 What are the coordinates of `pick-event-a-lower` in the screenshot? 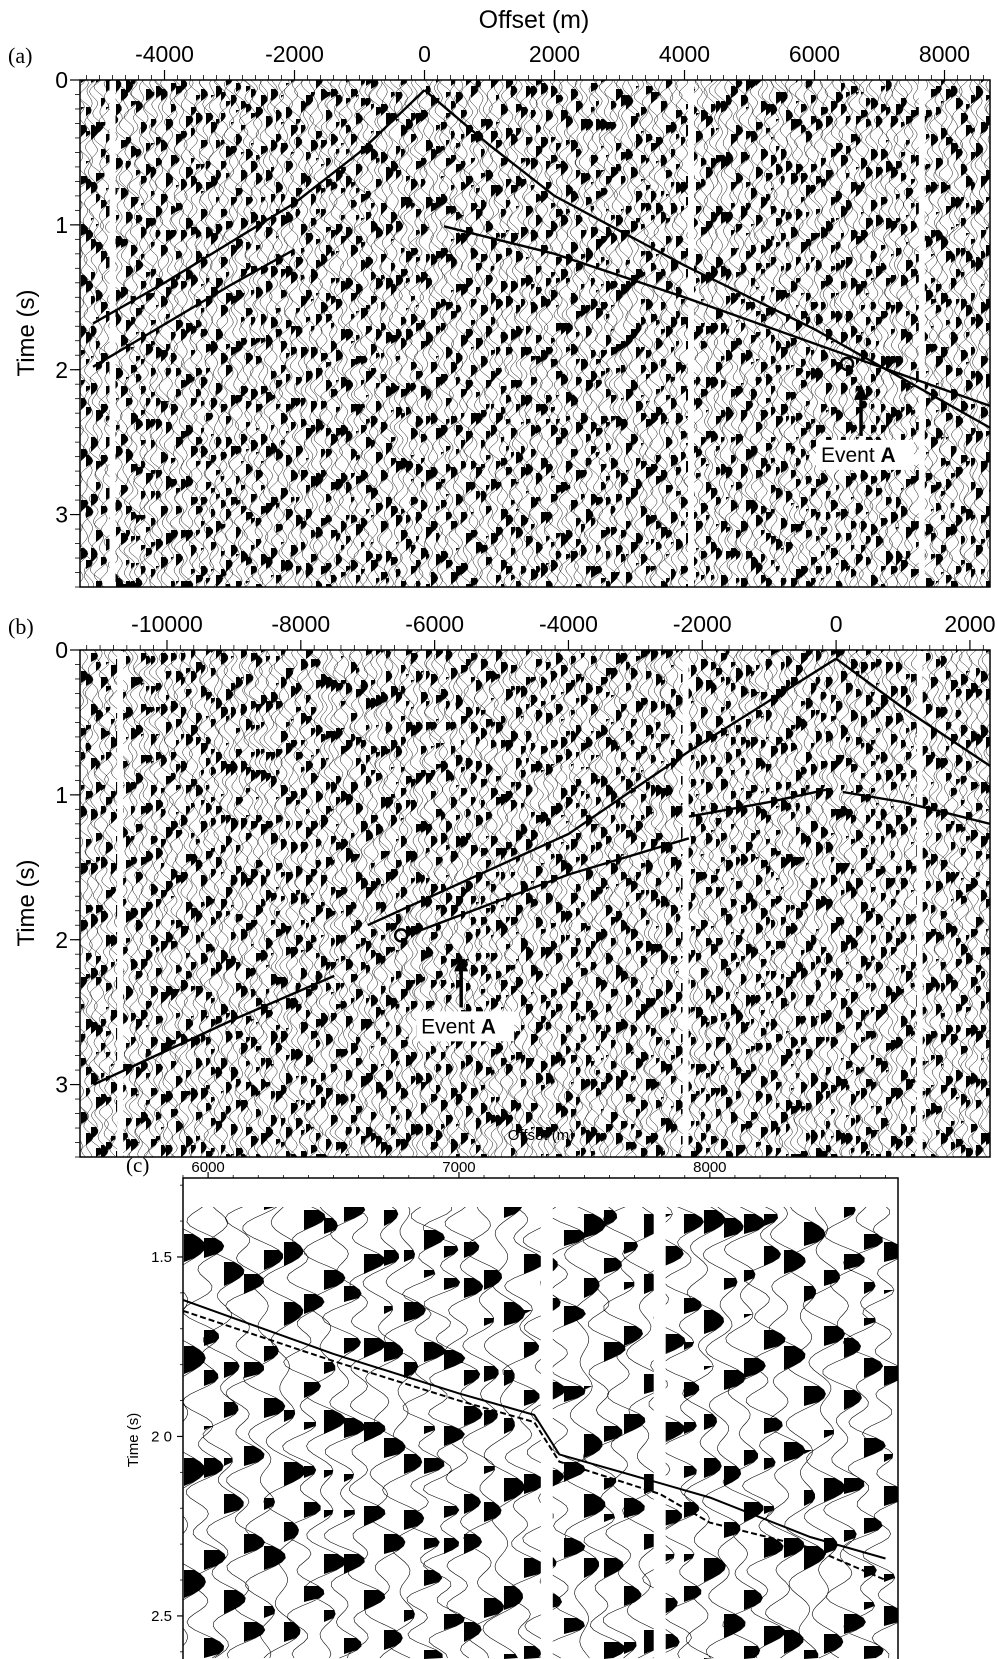 It's located at (552, 885).